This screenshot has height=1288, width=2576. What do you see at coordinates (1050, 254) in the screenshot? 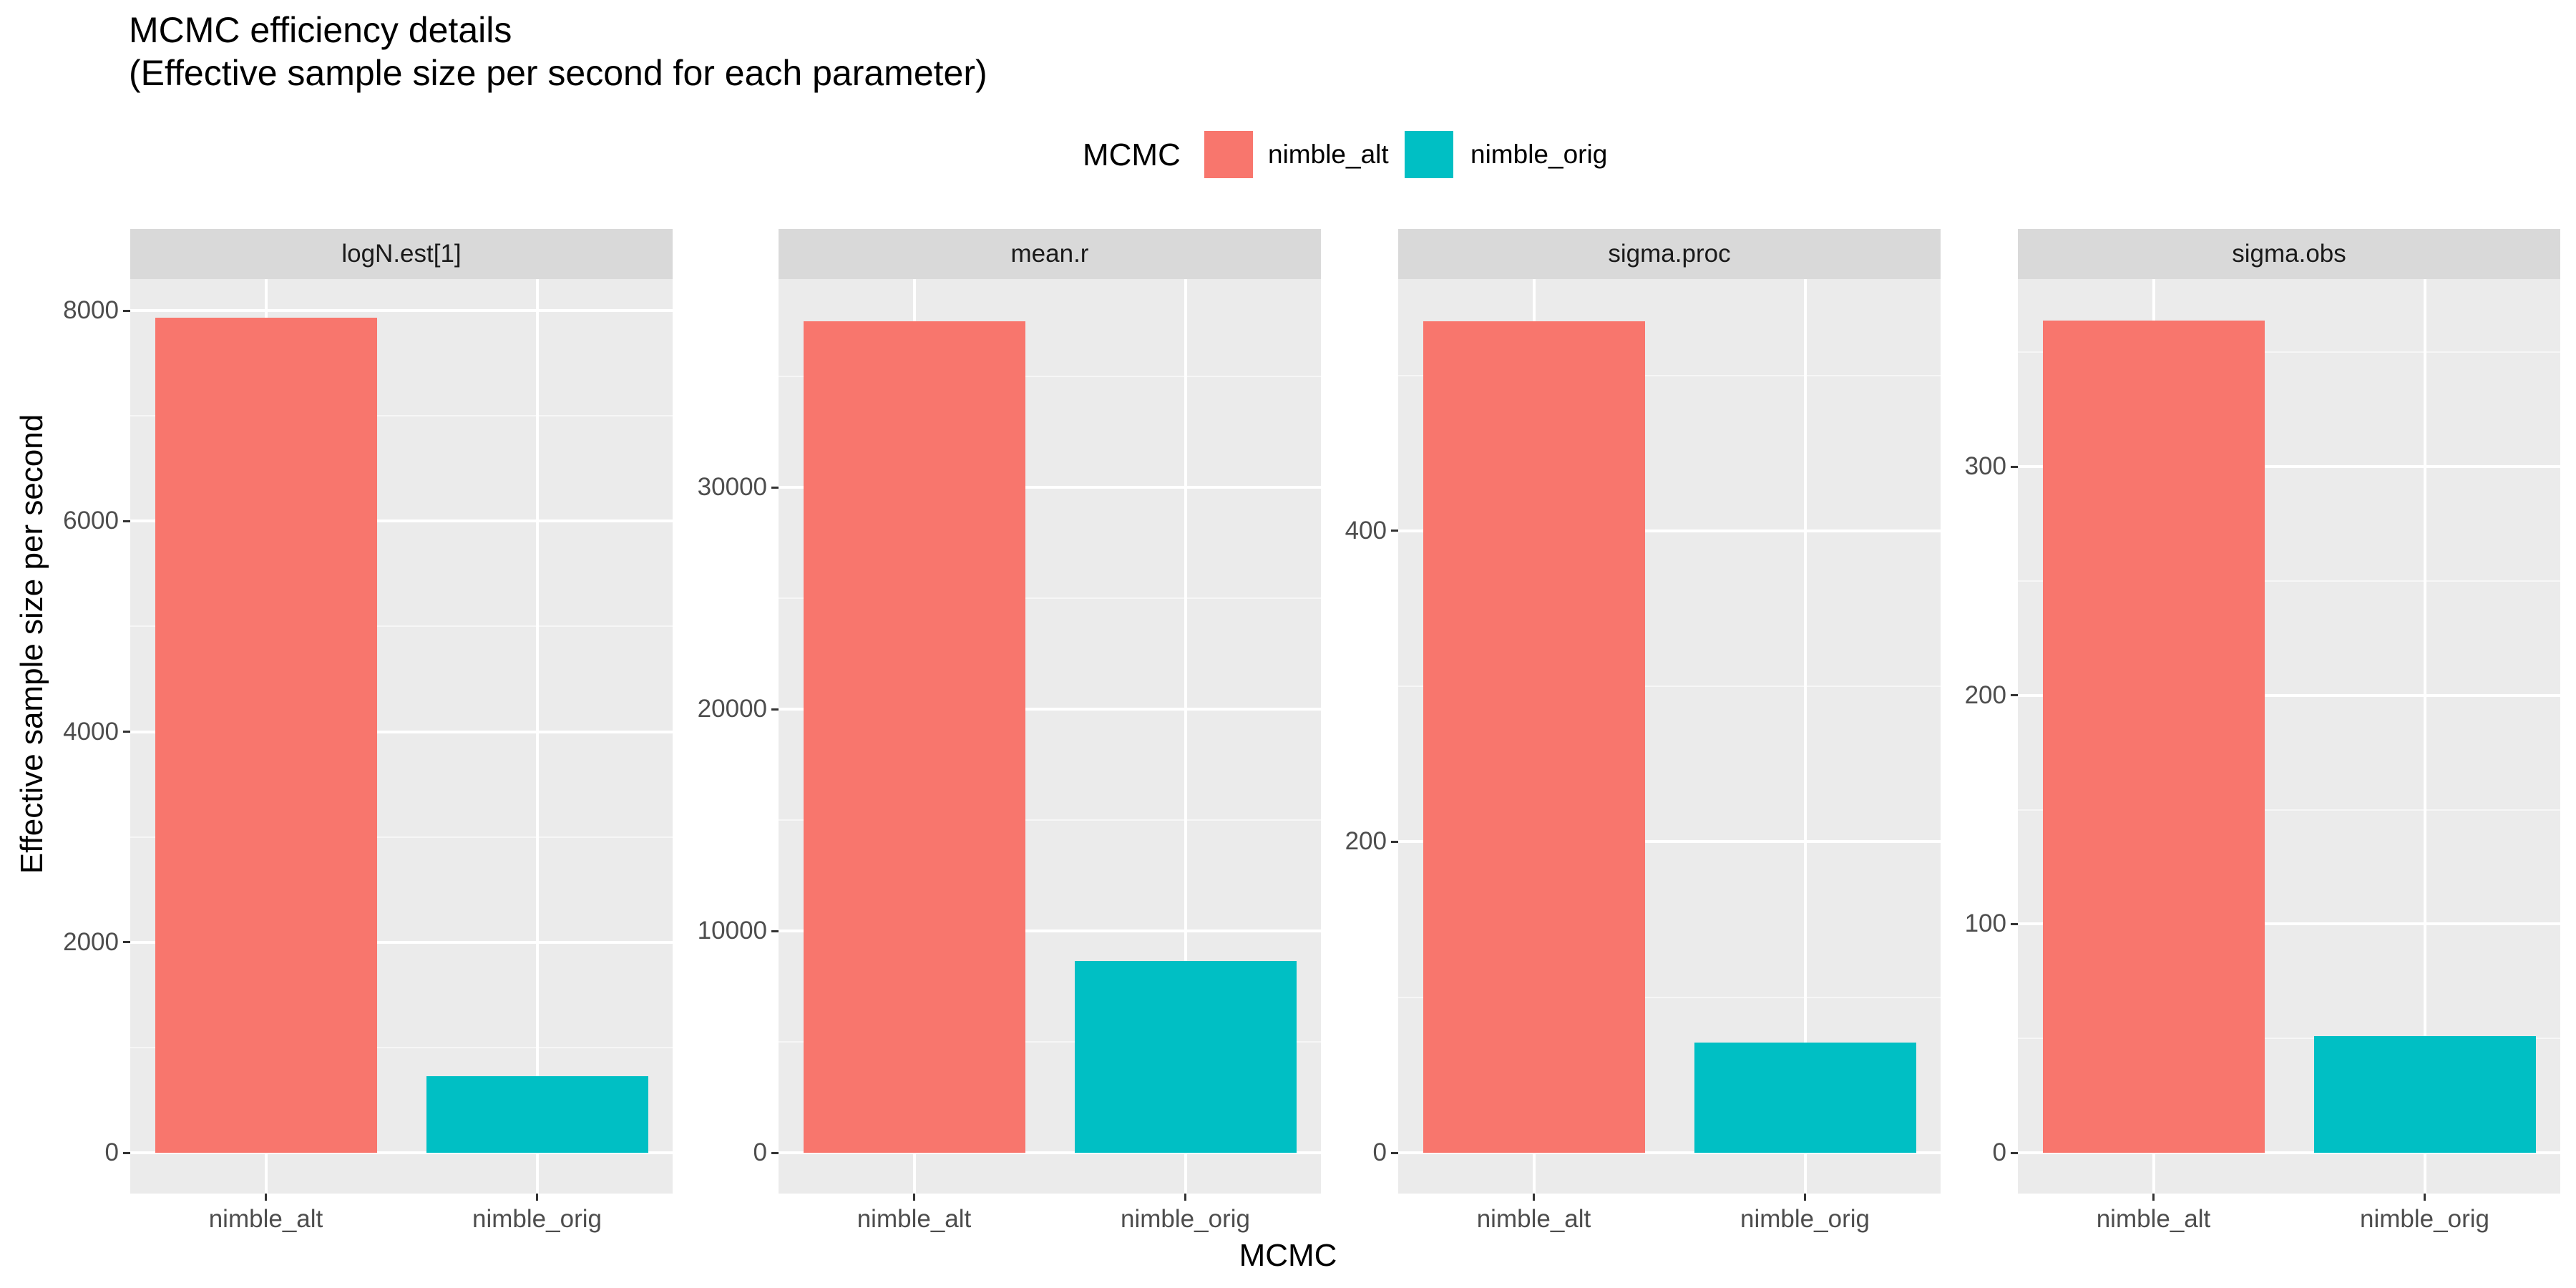
I see `facet-strip-label: mean.r` at bounding box center [1050, 254].